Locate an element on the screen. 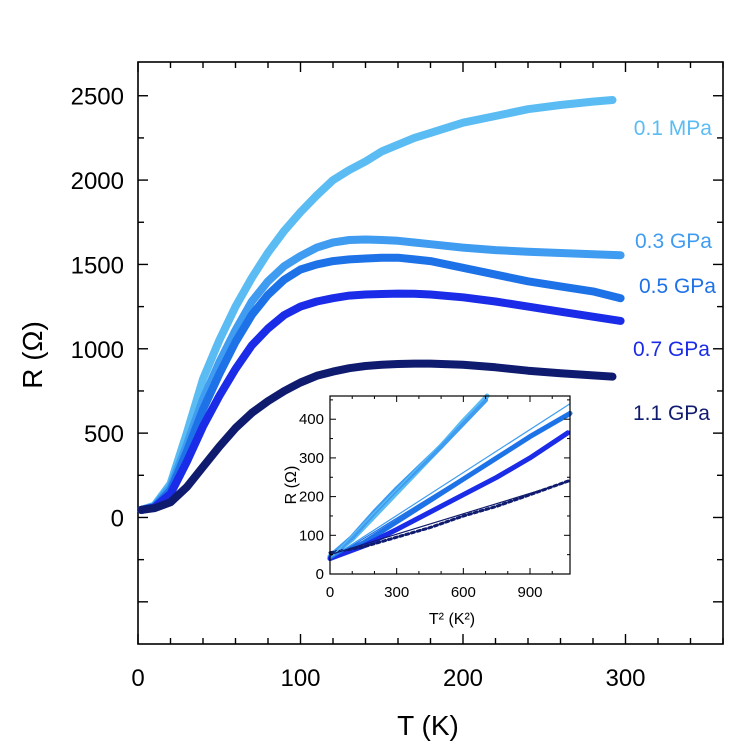 This screenshot has width=747, height=747. main-y-axis-label: R (Ω) is located at coordinates (32, 355).